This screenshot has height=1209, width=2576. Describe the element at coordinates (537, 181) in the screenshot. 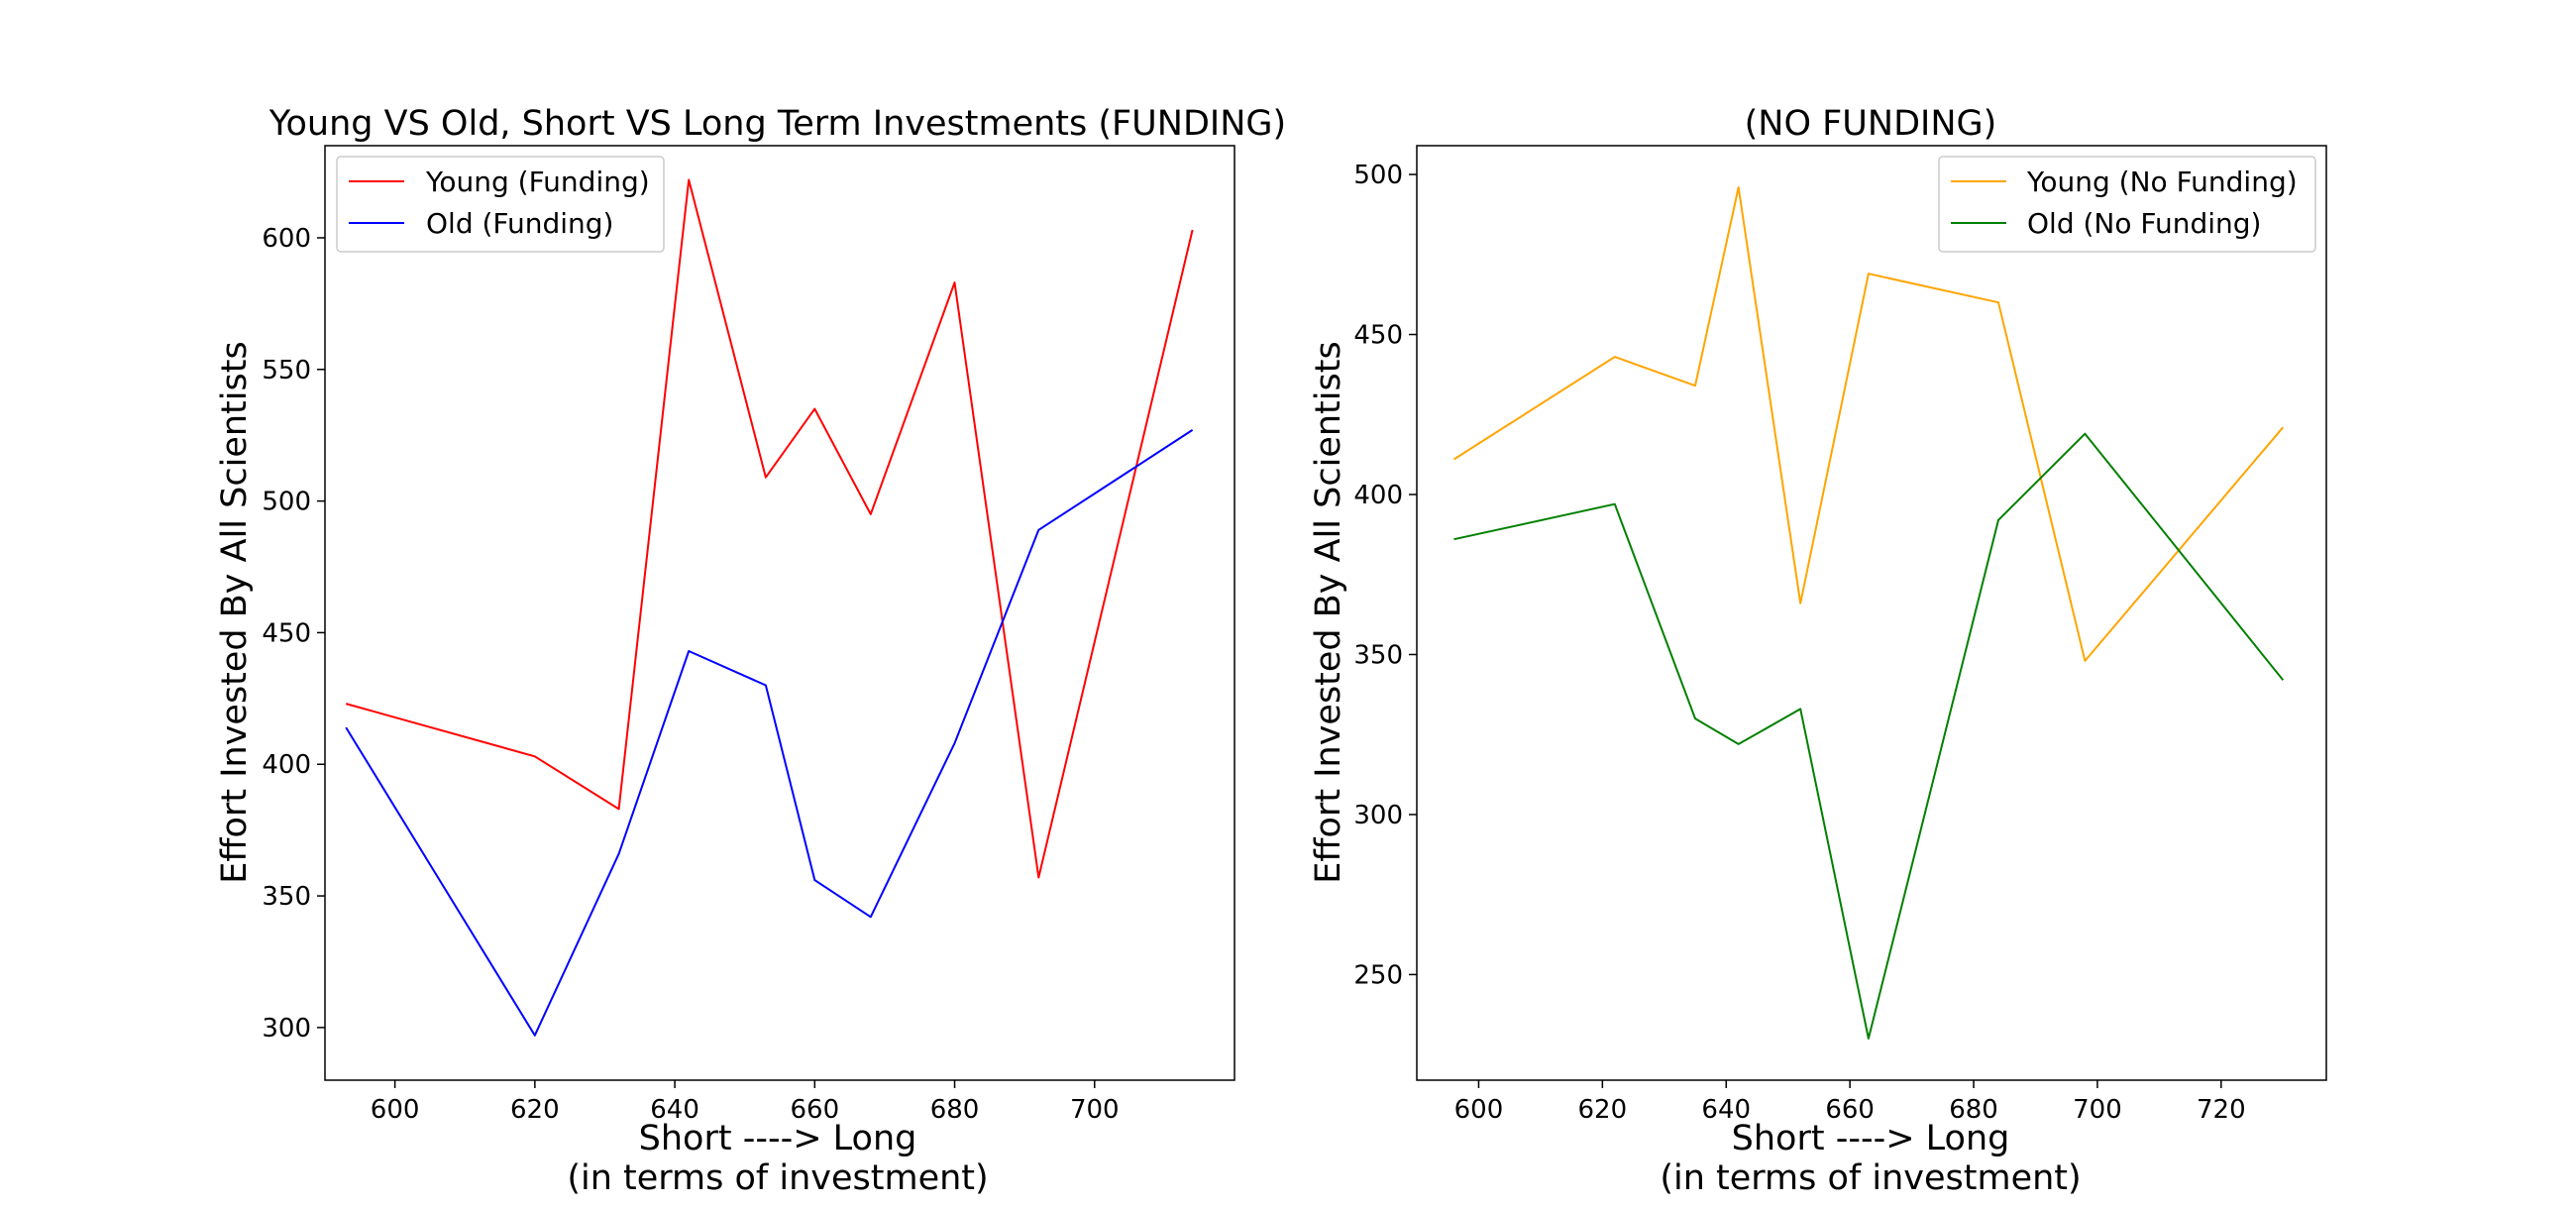

I see `funding-legend-label-young: Young (Funding)` at that location.